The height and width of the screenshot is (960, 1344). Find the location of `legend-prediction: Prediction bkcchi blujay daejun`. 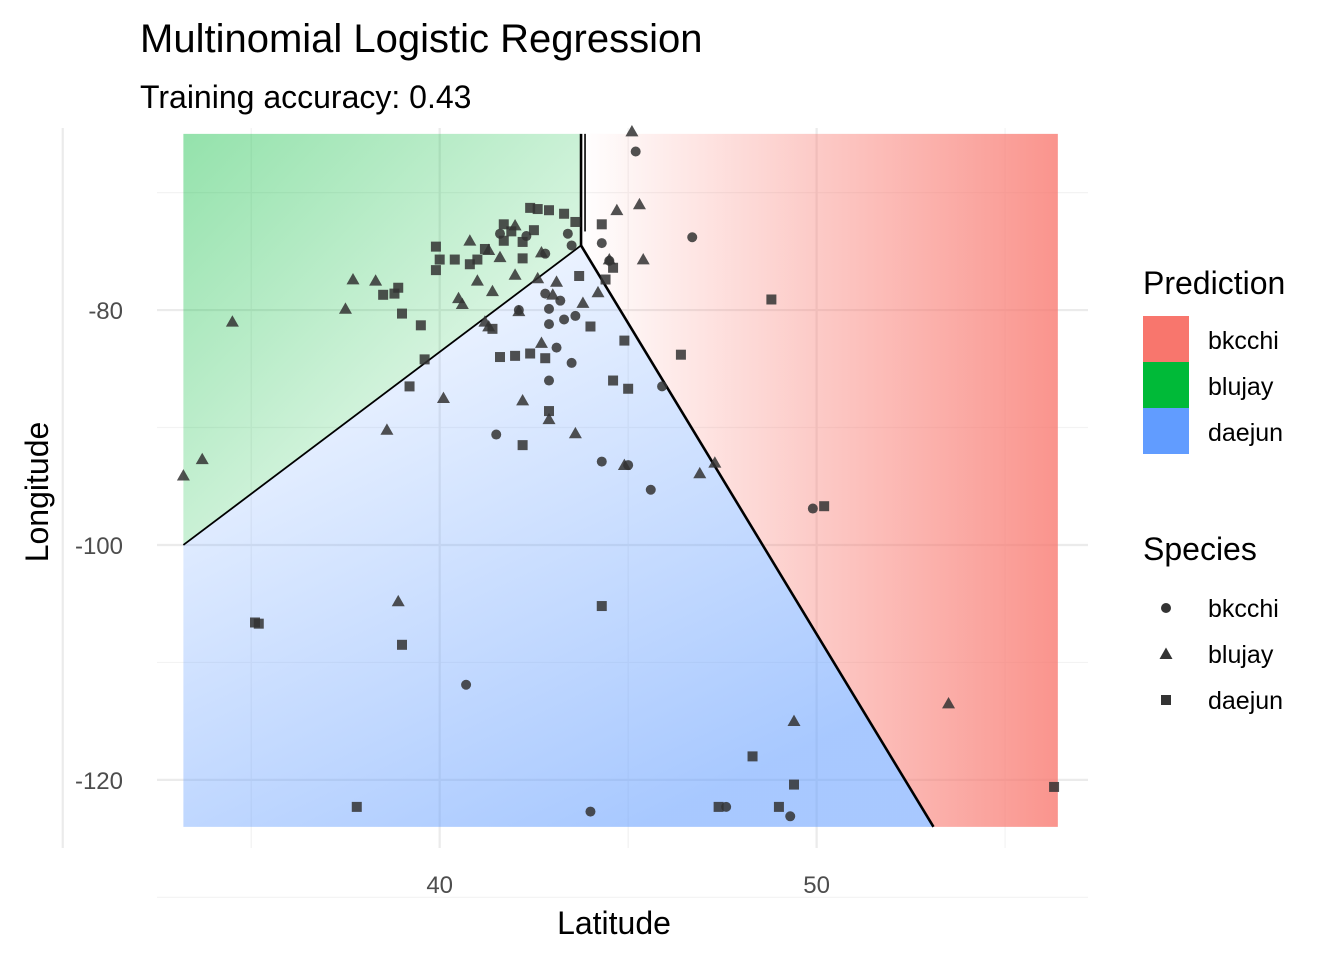

legend-prediction: Prediction bkcchi blujay daejun is located at coordinates (1214, 359).